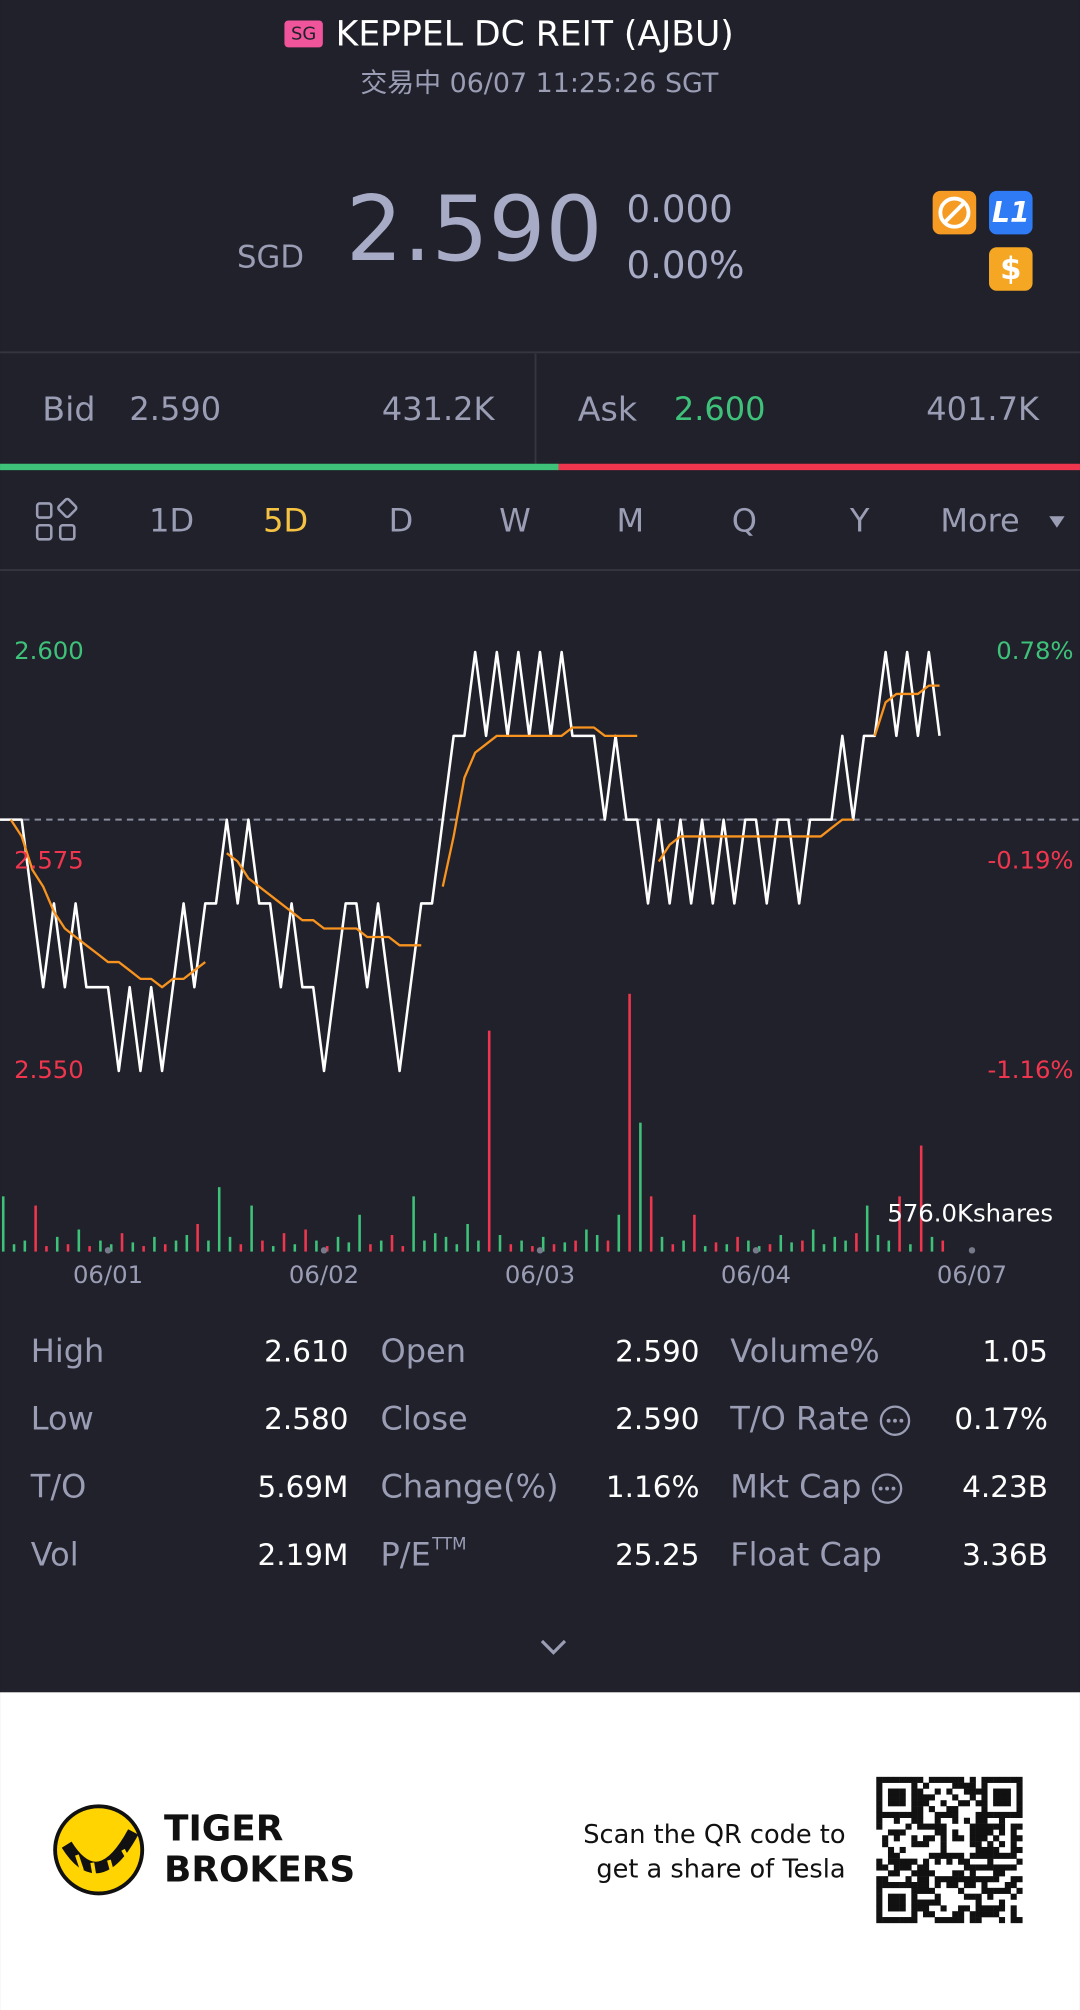 This screenshot has height=2010, width=1080. Describe the element at coordinates (979, 521) in the screenshot. I see `tab: More` at that location.